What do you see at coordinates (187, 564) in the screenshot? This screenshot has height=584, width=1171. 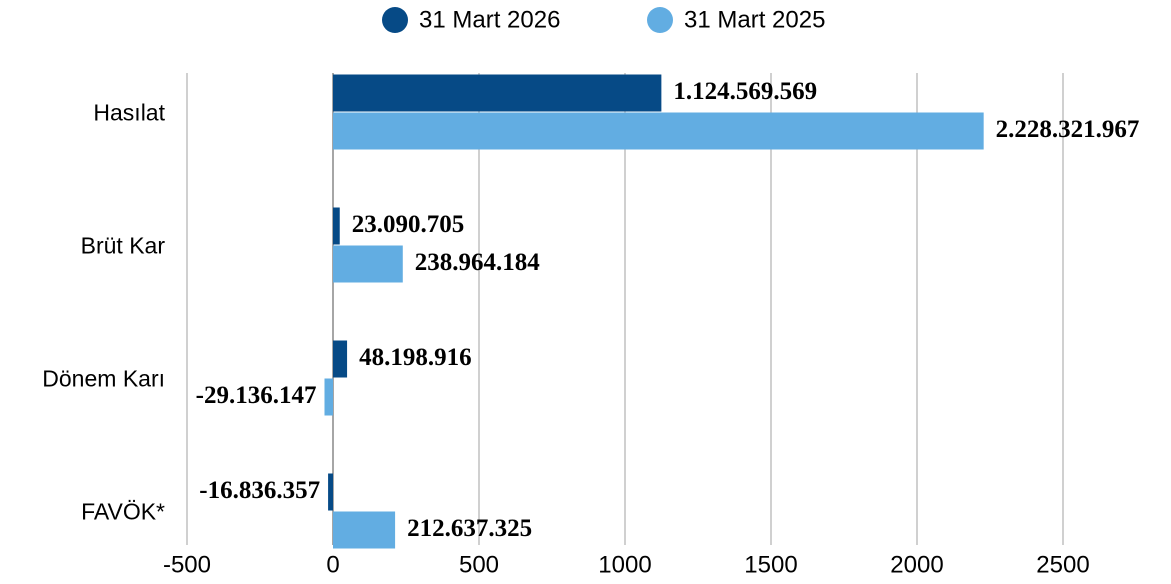 I see `x-tick-label: -500` at bounding box center [187, 564].